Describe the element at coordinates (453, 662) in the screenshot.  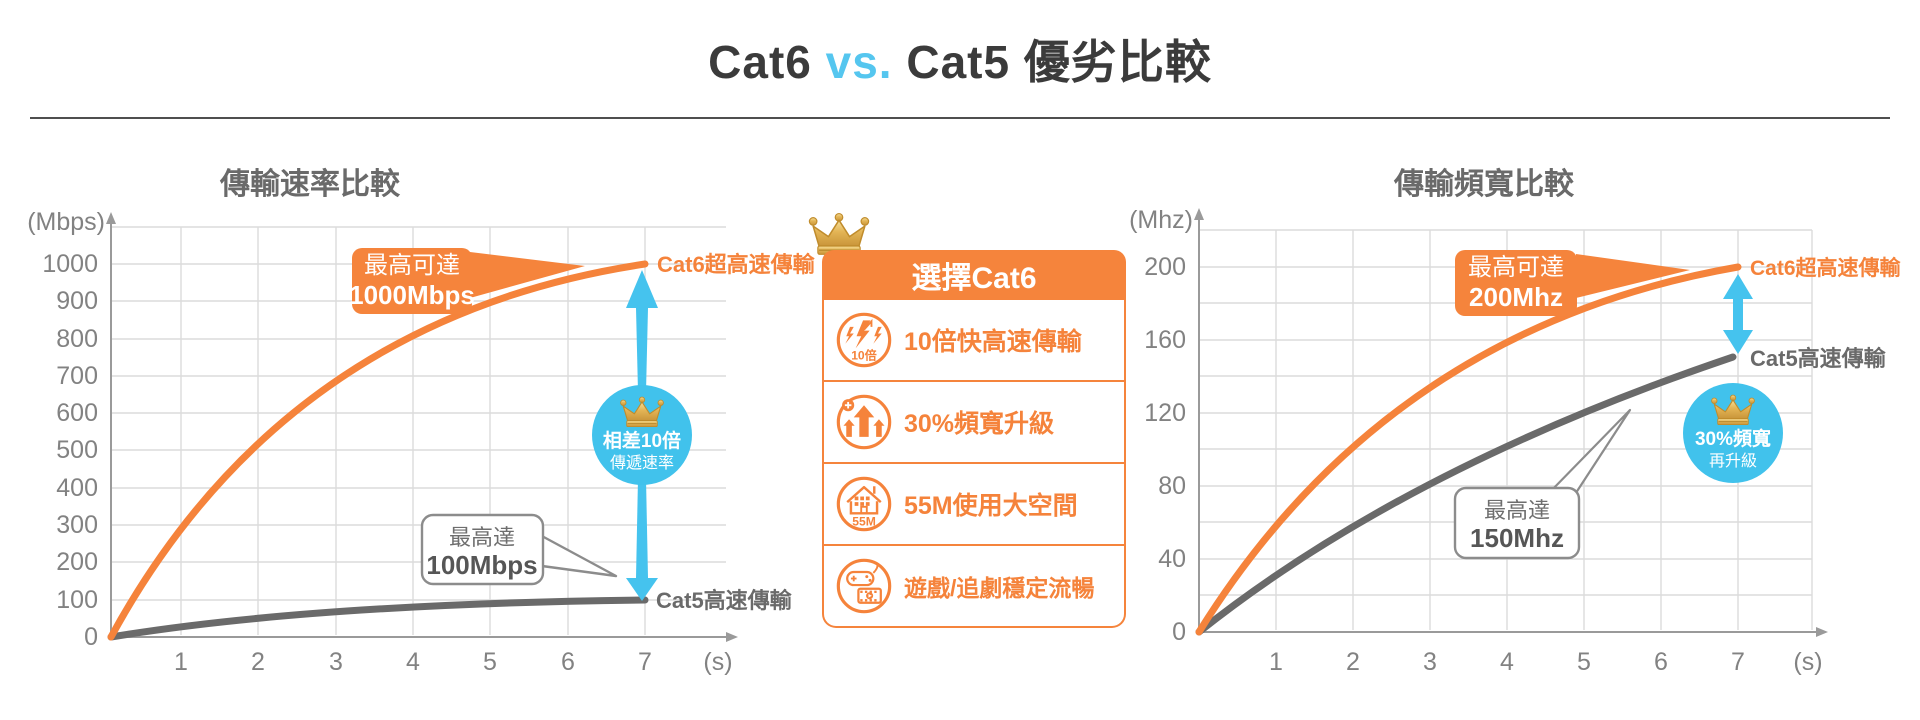
I see `left-chart-x-ticks: 1 2 3 4 5 6 7 (s)` at that location.